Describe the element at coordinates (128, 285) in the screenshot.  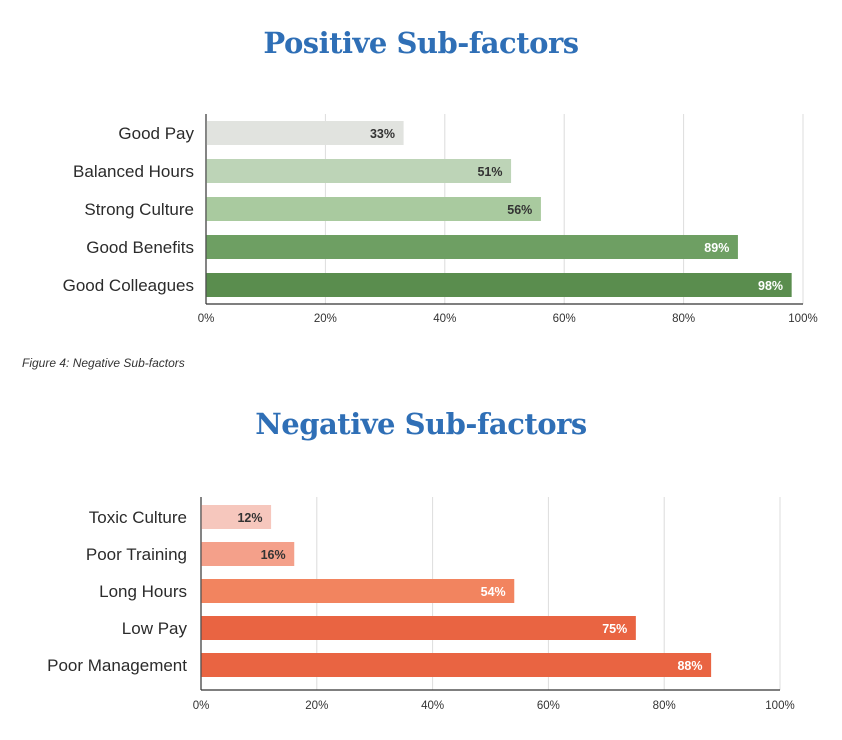
I see `positive-category-label: Good Colleagues` at that location.